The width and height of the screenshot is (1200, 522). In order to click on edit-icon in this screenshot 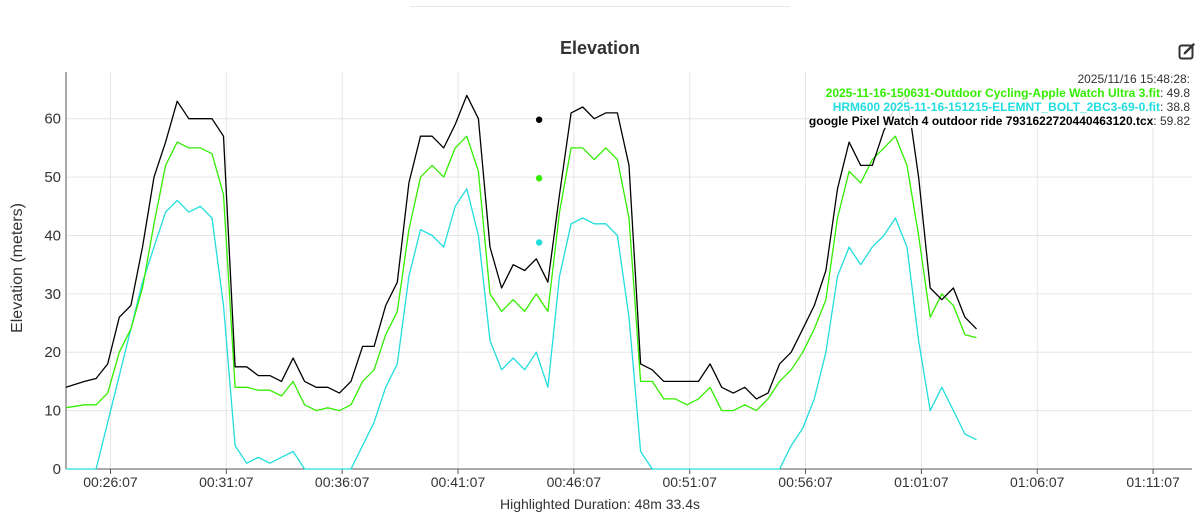, I will do `click(1187, 51)`.